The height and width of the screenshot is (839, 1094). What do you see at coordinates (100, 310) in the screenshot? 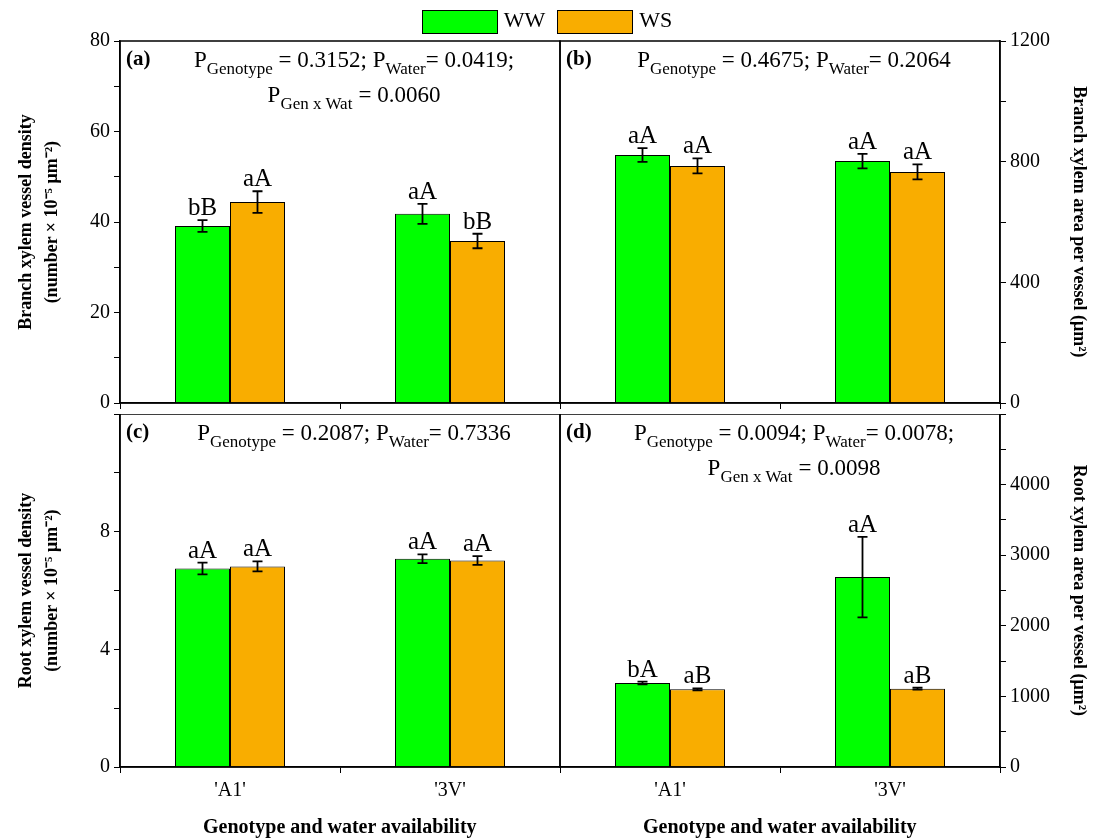
I see `y-tick-label: 20` at bounding box center [100, 310].